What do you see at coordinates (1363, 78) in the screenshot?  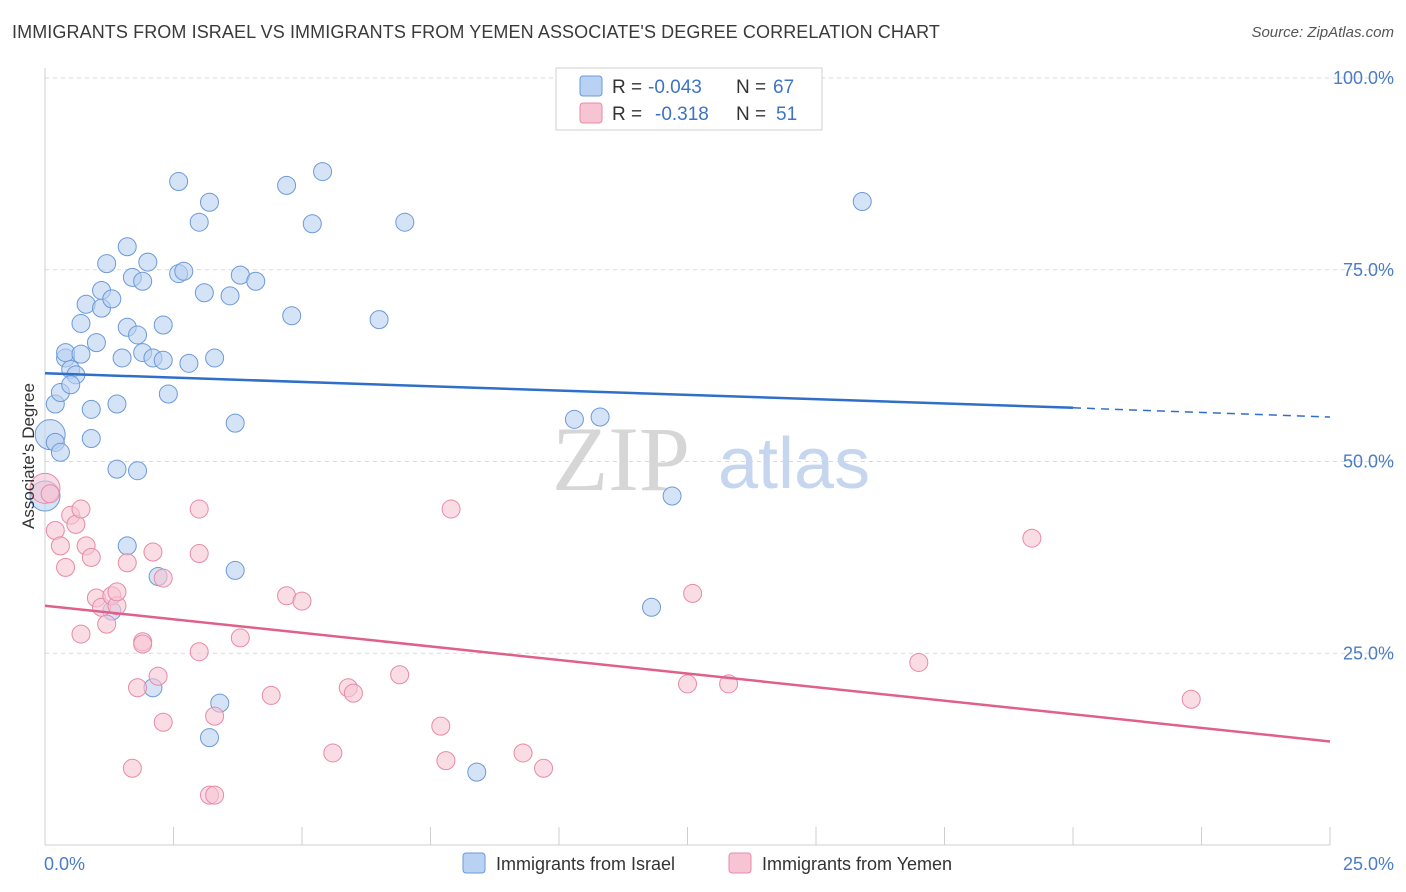 I see `y-tick-label: 100.0%` at bounding box center [1363, 78].